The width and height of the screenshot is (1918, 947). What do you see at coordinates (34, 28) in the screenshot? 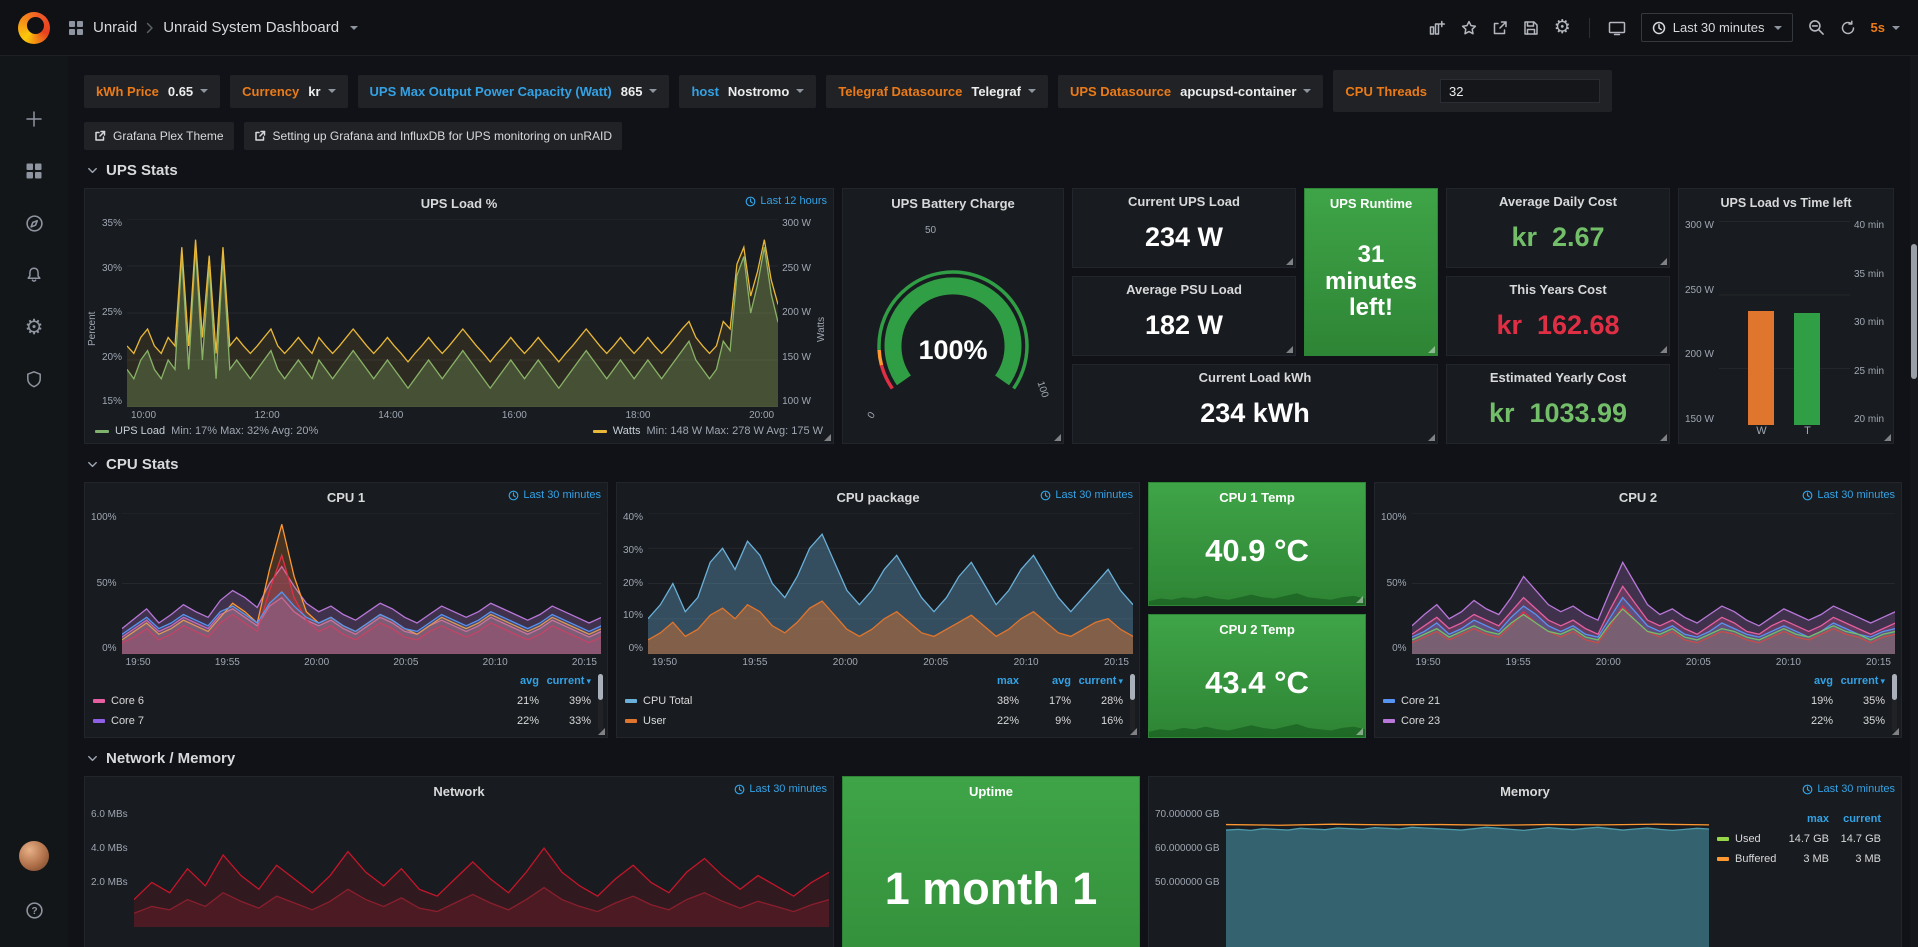
I see `grafana-logo` at bounding box center [34, 28].